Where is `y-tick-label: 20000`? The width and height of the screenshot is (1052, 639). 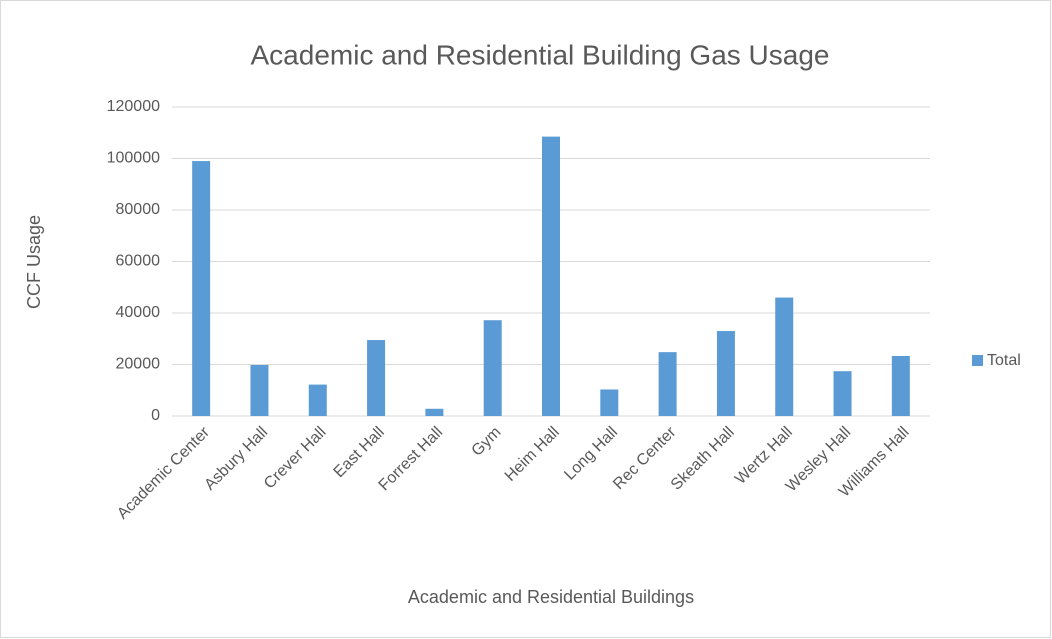
y-tick-label: 20000 is located at coordinates (138, 364).